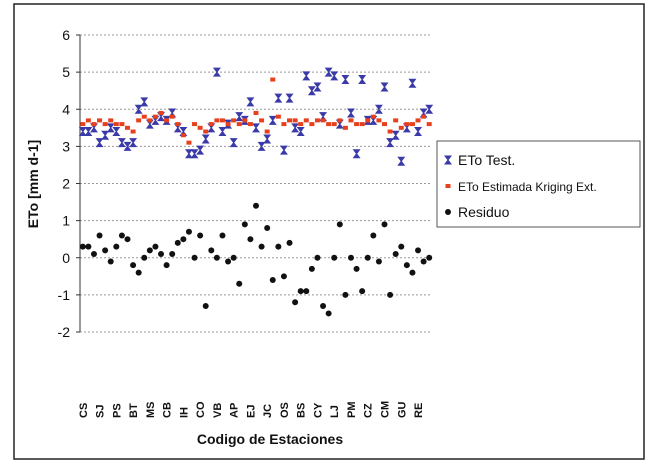  What do you see at coordinates (486, 160) in the screenshot?
I see `legend-label: ETo Test.` at bounding box center [486, 160].